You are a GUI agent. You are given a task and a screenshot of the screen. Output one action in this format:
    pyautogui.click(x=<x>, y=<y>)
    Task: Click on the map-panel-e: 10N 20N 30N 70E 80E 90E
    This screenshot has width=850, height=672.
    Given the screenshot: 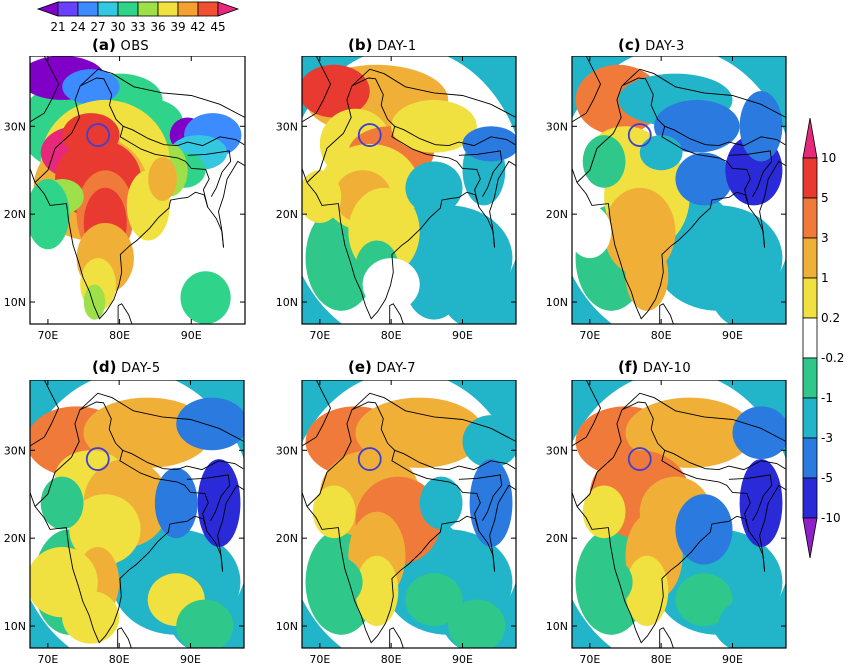 What is the action you would take?
    pyautogui.click(x=396, y=523)
    